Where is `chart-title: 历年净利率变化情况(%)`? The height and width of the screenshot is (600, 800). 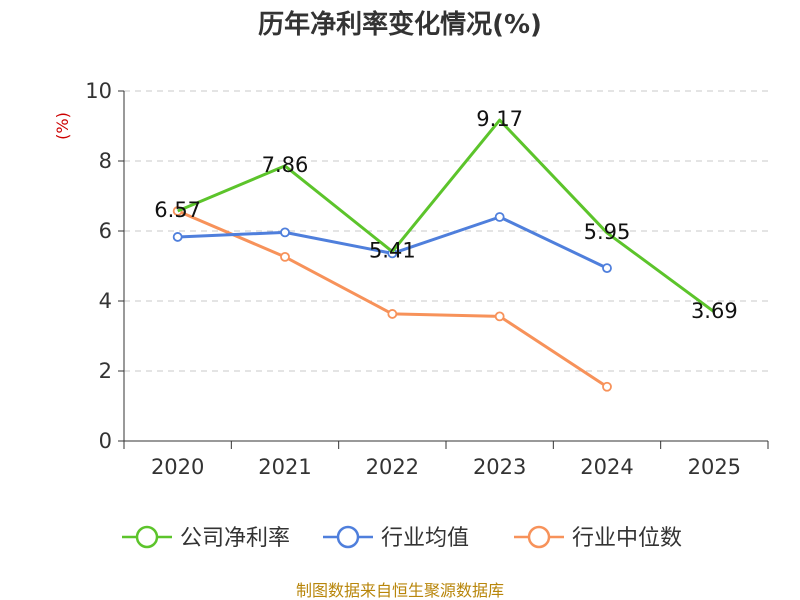
chart-title: 历年净利率变化情况(%) is located at coordinates (400, 24).